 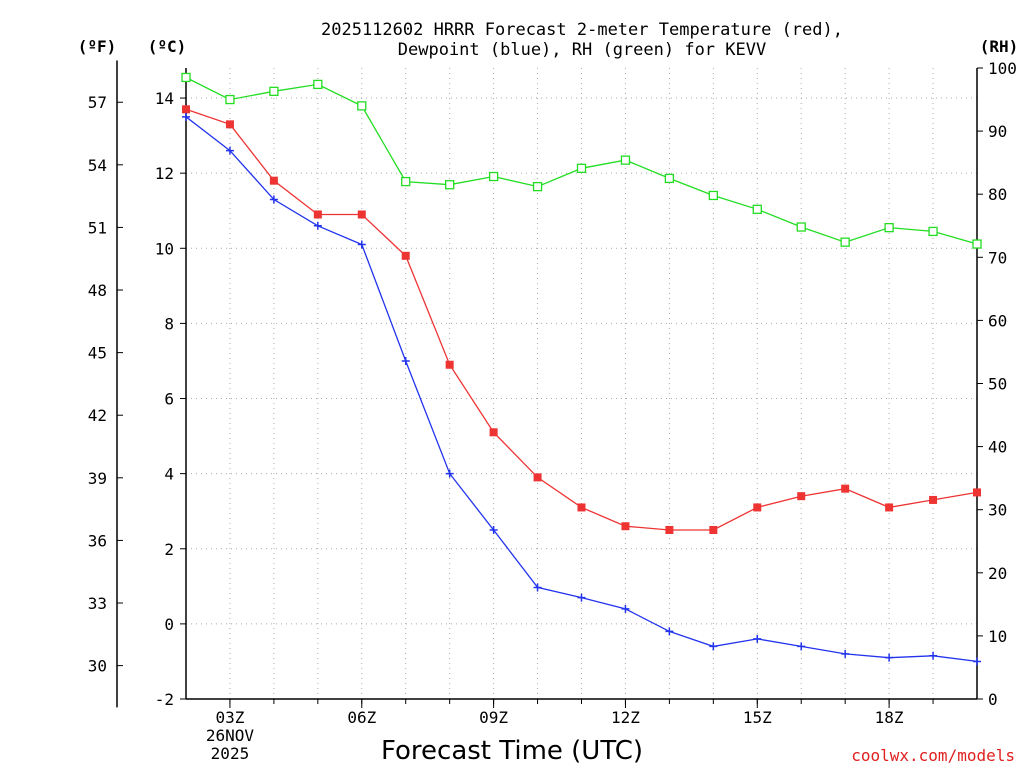 I want to click on celsius-tick-label: 8, so click(x=169, y=323).